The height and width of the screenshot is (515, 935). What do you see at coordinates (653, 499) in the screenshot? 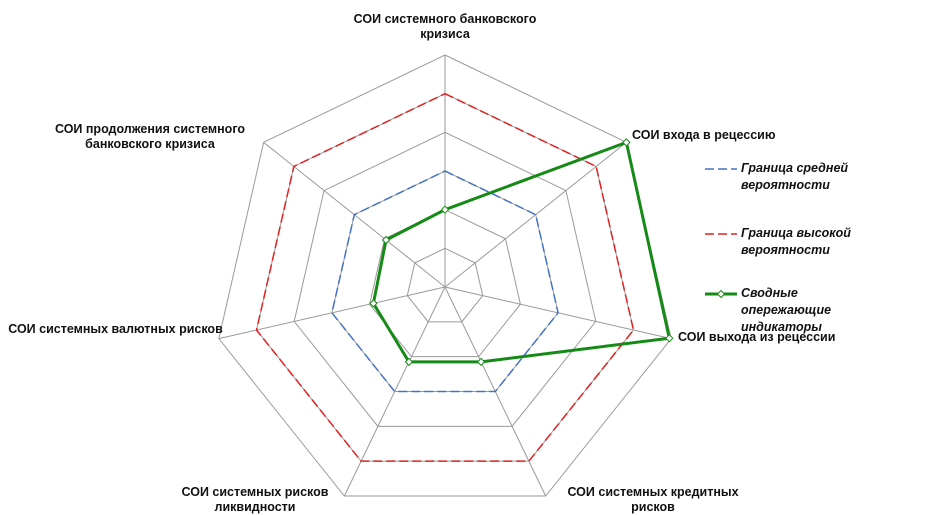
I see `axis-label: СОИ системных кредитных рисков` at bounding box center [653, 499].